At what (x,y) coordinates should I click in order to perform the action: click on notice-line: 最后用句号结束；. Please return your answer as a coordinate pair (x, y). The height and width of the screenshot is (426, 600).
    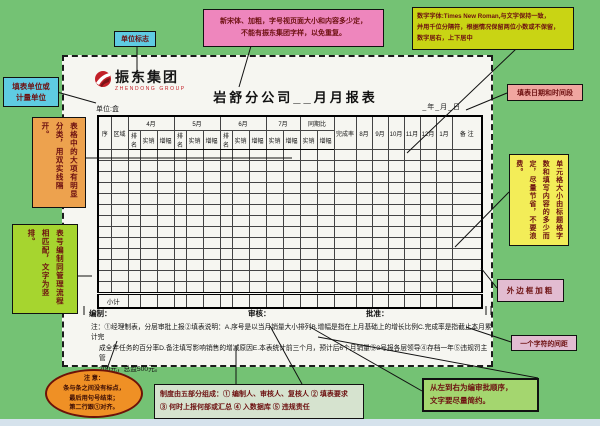
    Looking at the image, I should click on (94, 398).